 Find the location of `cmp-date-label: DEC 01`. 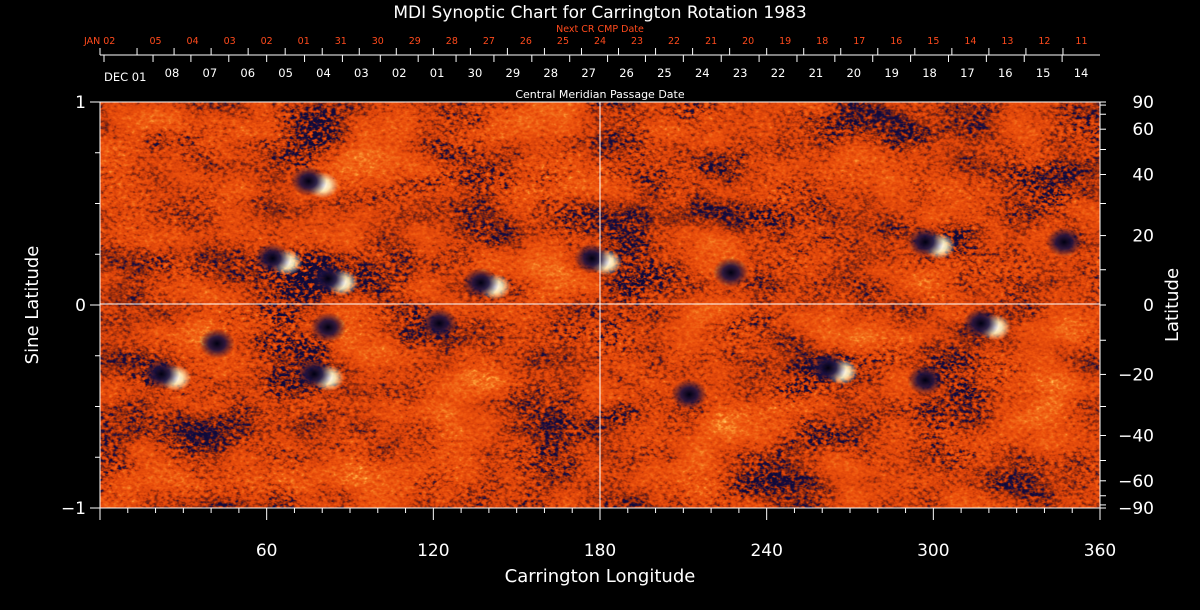

cmp-date-label: DEC 01 is located at coordinates (125, 77).